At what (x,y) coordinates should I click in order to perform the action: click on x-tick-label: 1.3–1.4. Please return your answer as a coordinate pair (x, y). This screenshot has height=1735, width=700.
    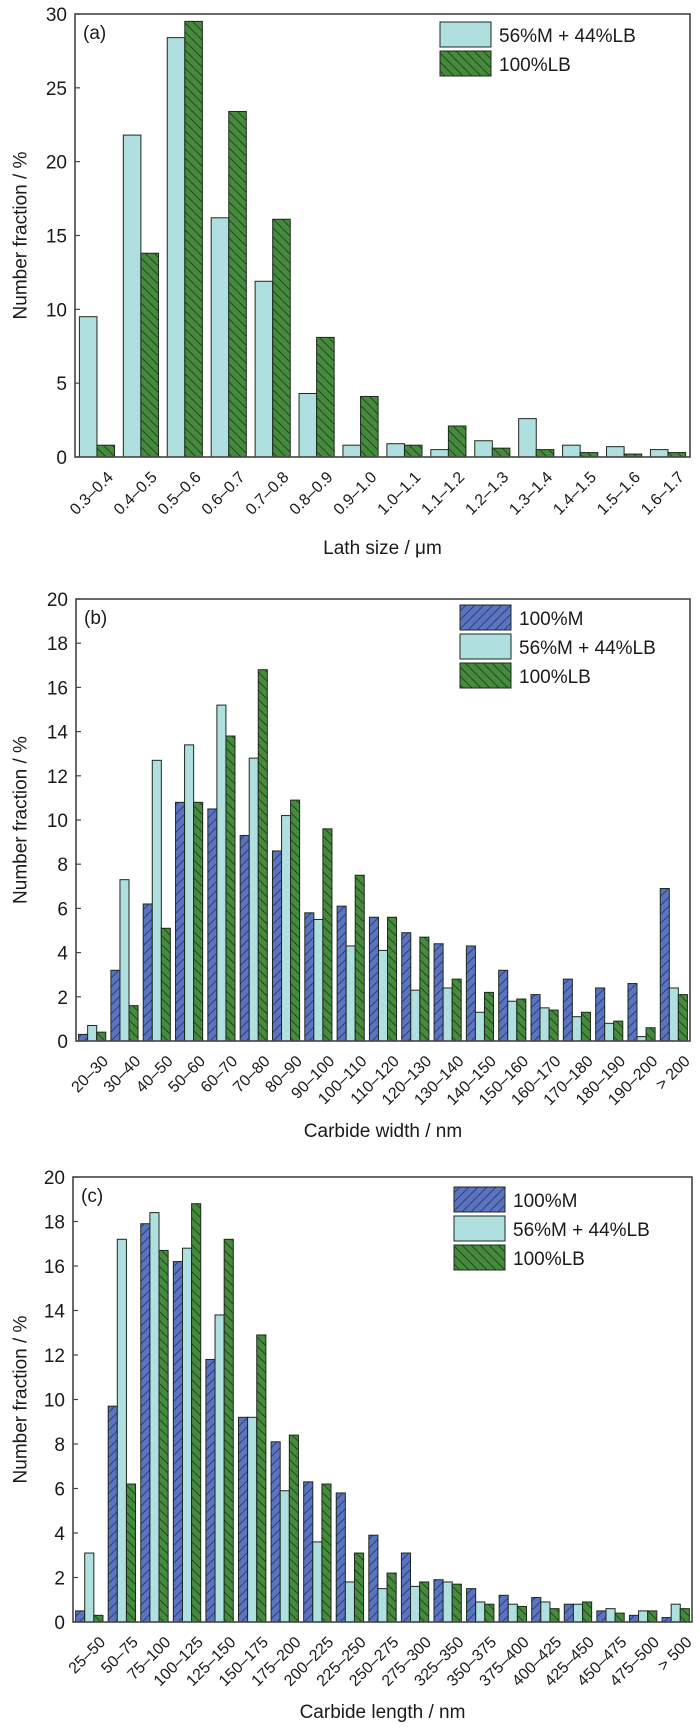
    Looking at the image, I should click on (531, 494).